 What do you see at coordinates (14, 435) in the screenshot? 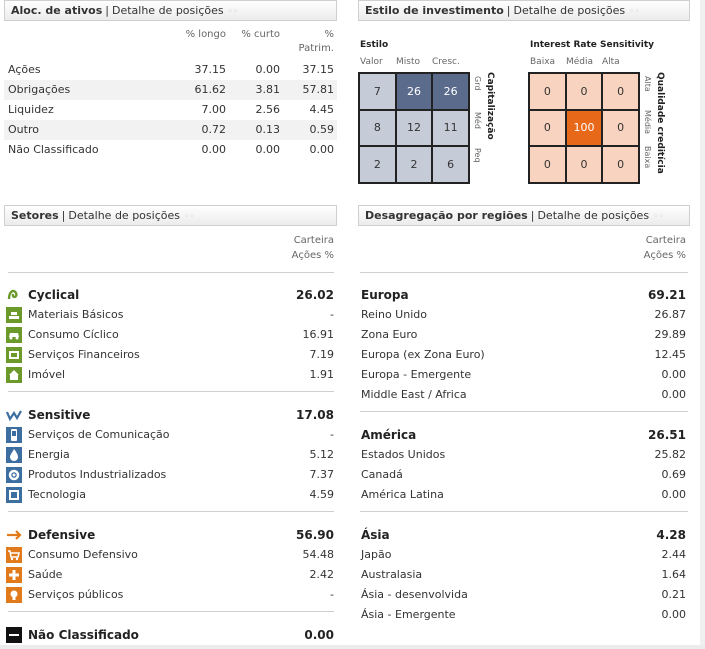
I see `communication-icon` at bounding box center [14, 435].